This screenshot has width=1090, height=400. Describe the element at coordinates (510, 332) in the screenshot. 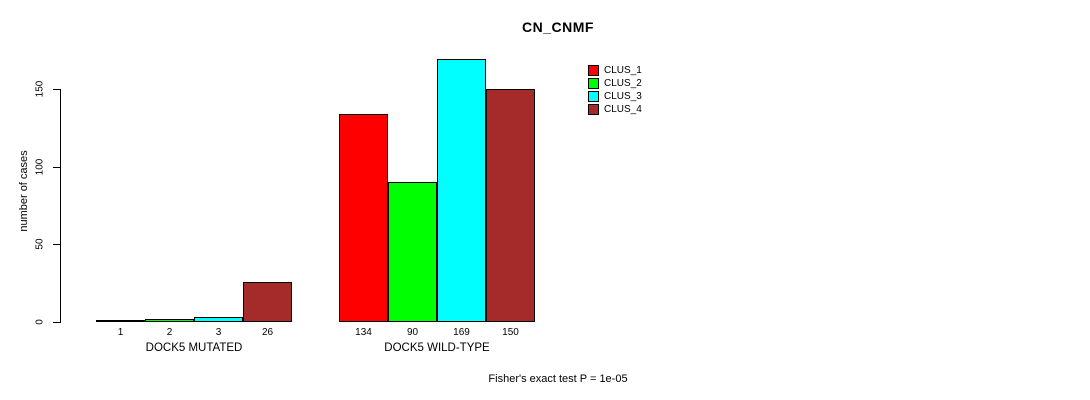

I see `bar-value-label: 150` at that location.